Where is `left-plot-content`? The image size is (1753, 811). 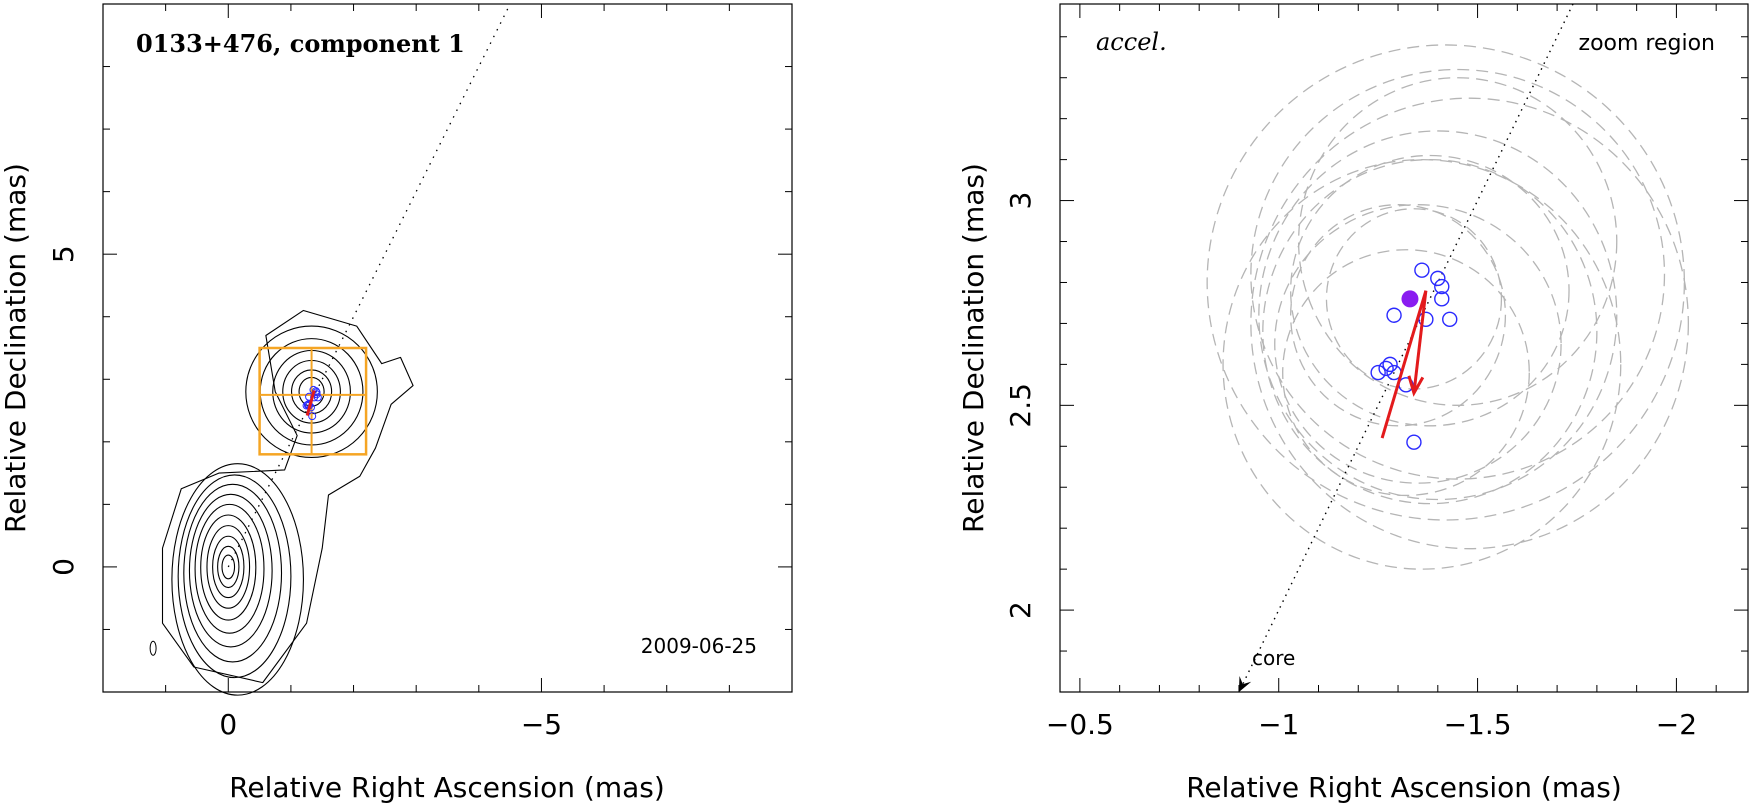
left-plot-content is located at coordinates (369, 285).